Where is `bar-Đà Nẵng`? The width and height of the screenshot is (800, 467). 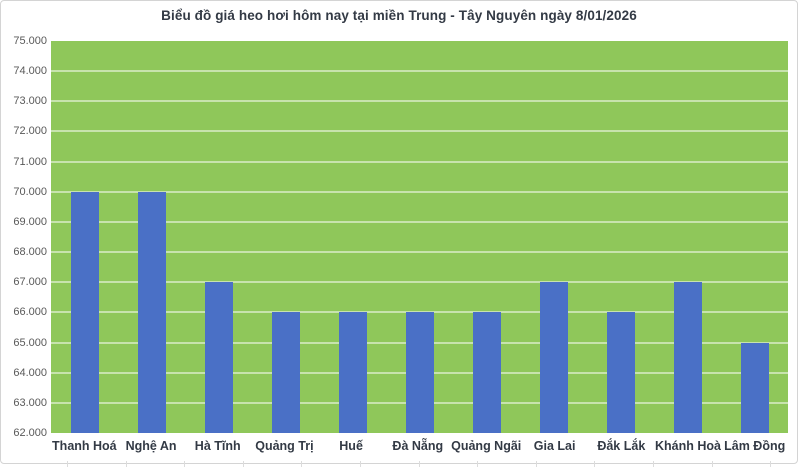 bar-Đà Nẵng is located at coordinates (419, 372).